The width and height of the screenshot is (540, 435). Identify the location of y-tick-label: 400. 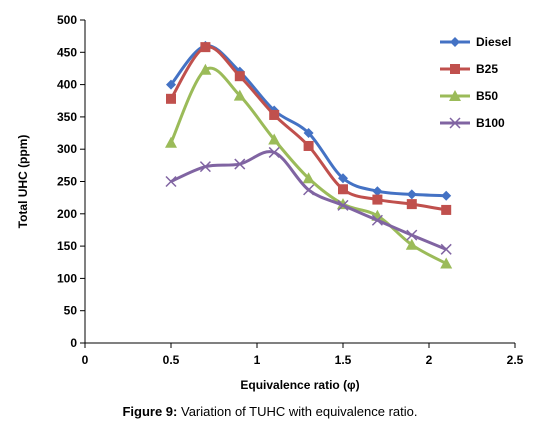
(67, 85).